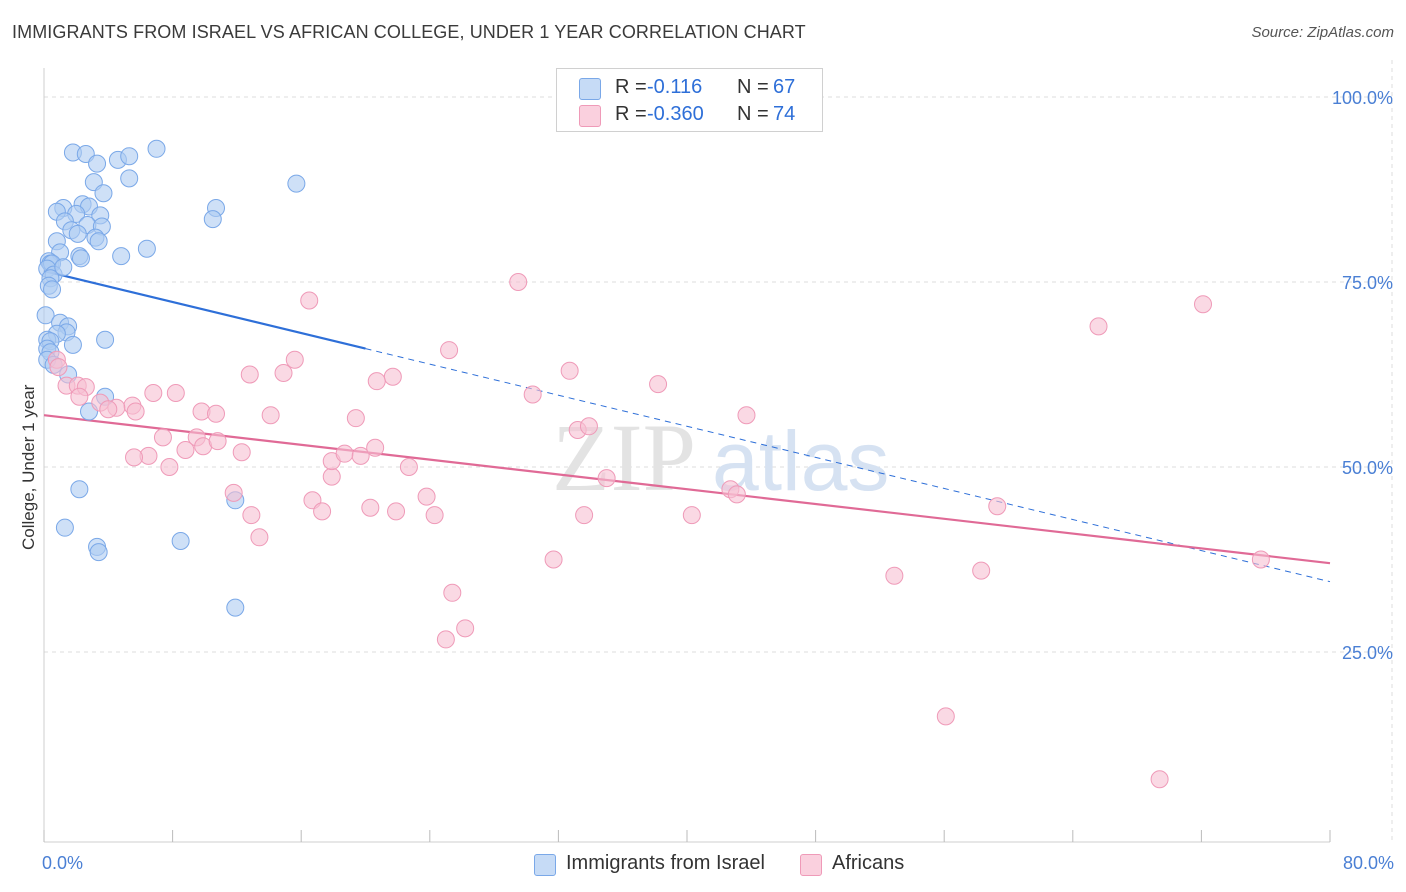 The width and height of the screenshot is (1406, 892). What do you see at coordinates (675, 87) in the screenshot?
I see `legend-r-value: -0.116` at bounding box center [675, 87].